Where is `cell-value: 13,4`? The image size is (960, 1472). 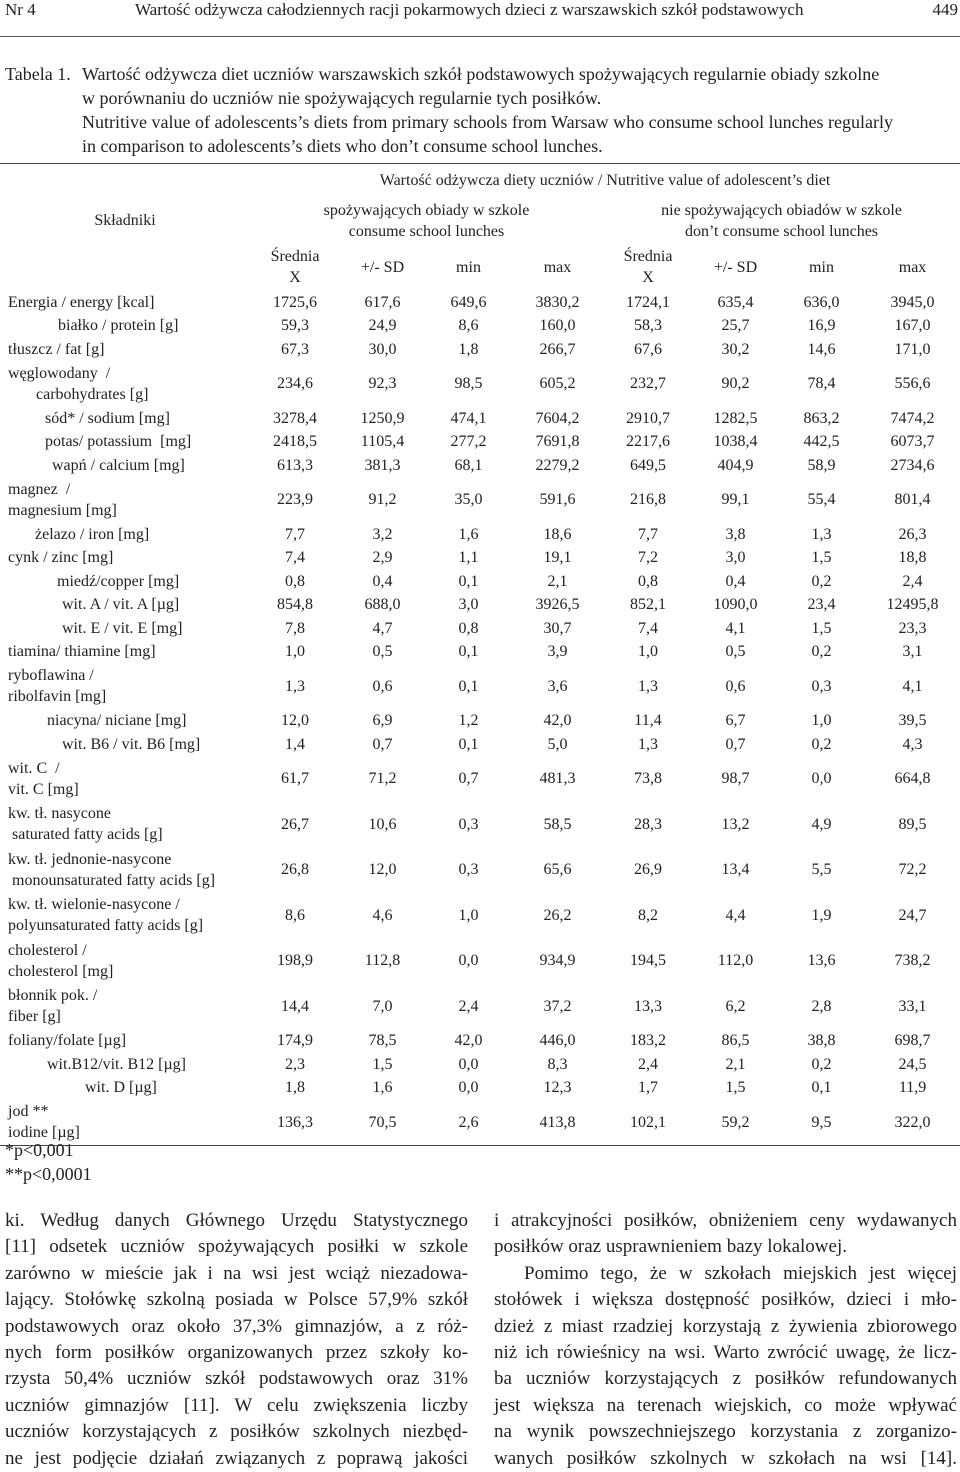
cell-value: 13,4 is located at coordinates (735, 870).